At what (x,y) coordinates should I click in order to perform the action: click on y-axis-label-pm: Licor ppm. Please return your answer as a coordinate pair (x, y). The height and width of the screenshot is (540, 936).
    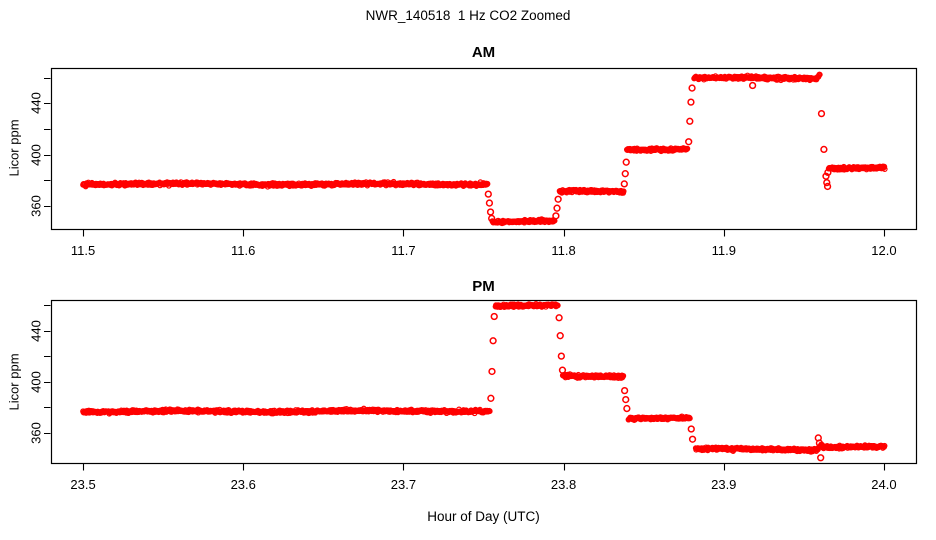
    Looking at the image, I should click on (14, 382).